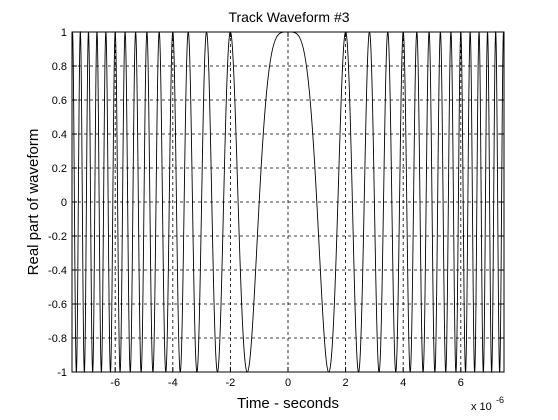 This screenshot has width=558, height=420. What do you see at coordinates (62, 373) in the screenshot?
I see `y-tick-label: -1` at bounding box center [62, 373].